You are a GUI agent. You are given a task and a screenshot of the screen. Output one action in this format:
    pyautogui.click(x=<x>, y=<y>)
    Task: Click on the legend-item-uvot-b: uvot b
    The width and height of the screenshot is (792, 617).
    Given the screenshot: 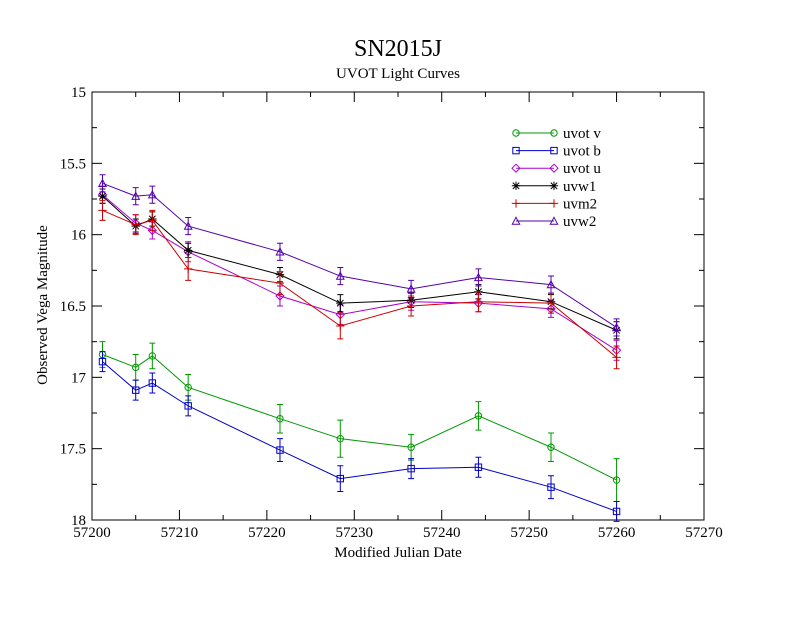 What is the action you would take?
    pyautogui.click(x=556, y=152)
    